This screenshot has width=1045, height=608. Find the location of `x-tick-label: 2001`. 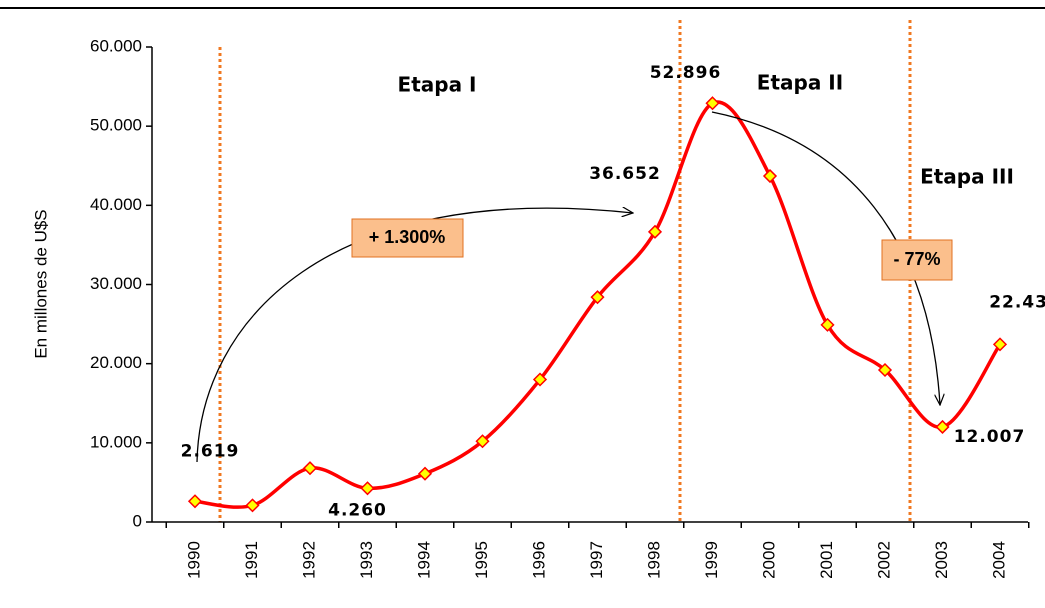

x-tick-label: 2001 is located at coordinates (826, 560).